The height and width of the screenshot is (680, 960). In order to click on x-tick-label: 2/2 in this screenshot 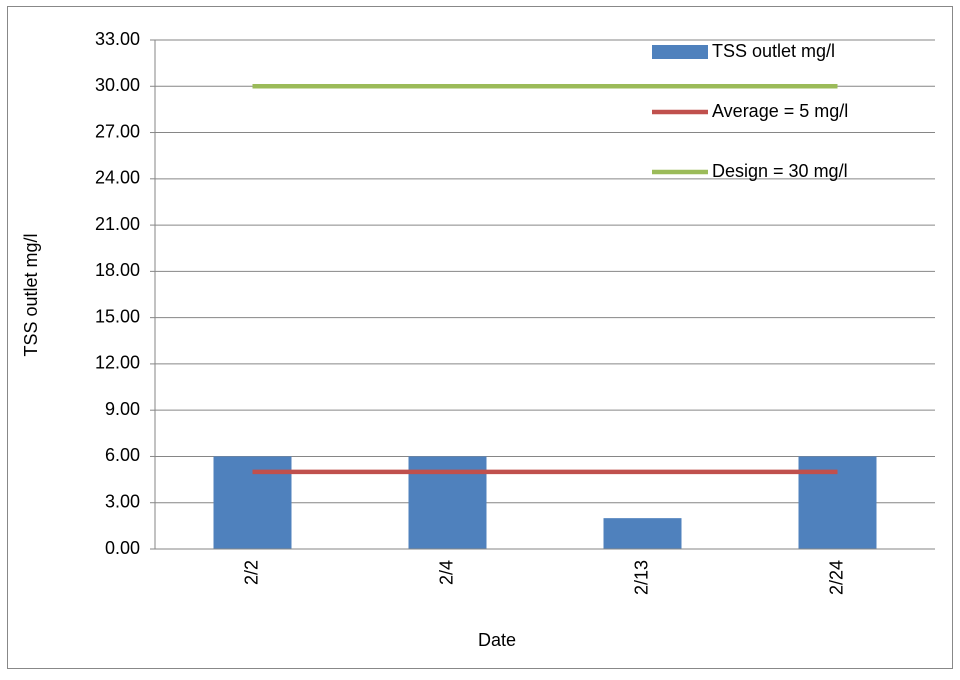, I will do `click(251, 572)`.